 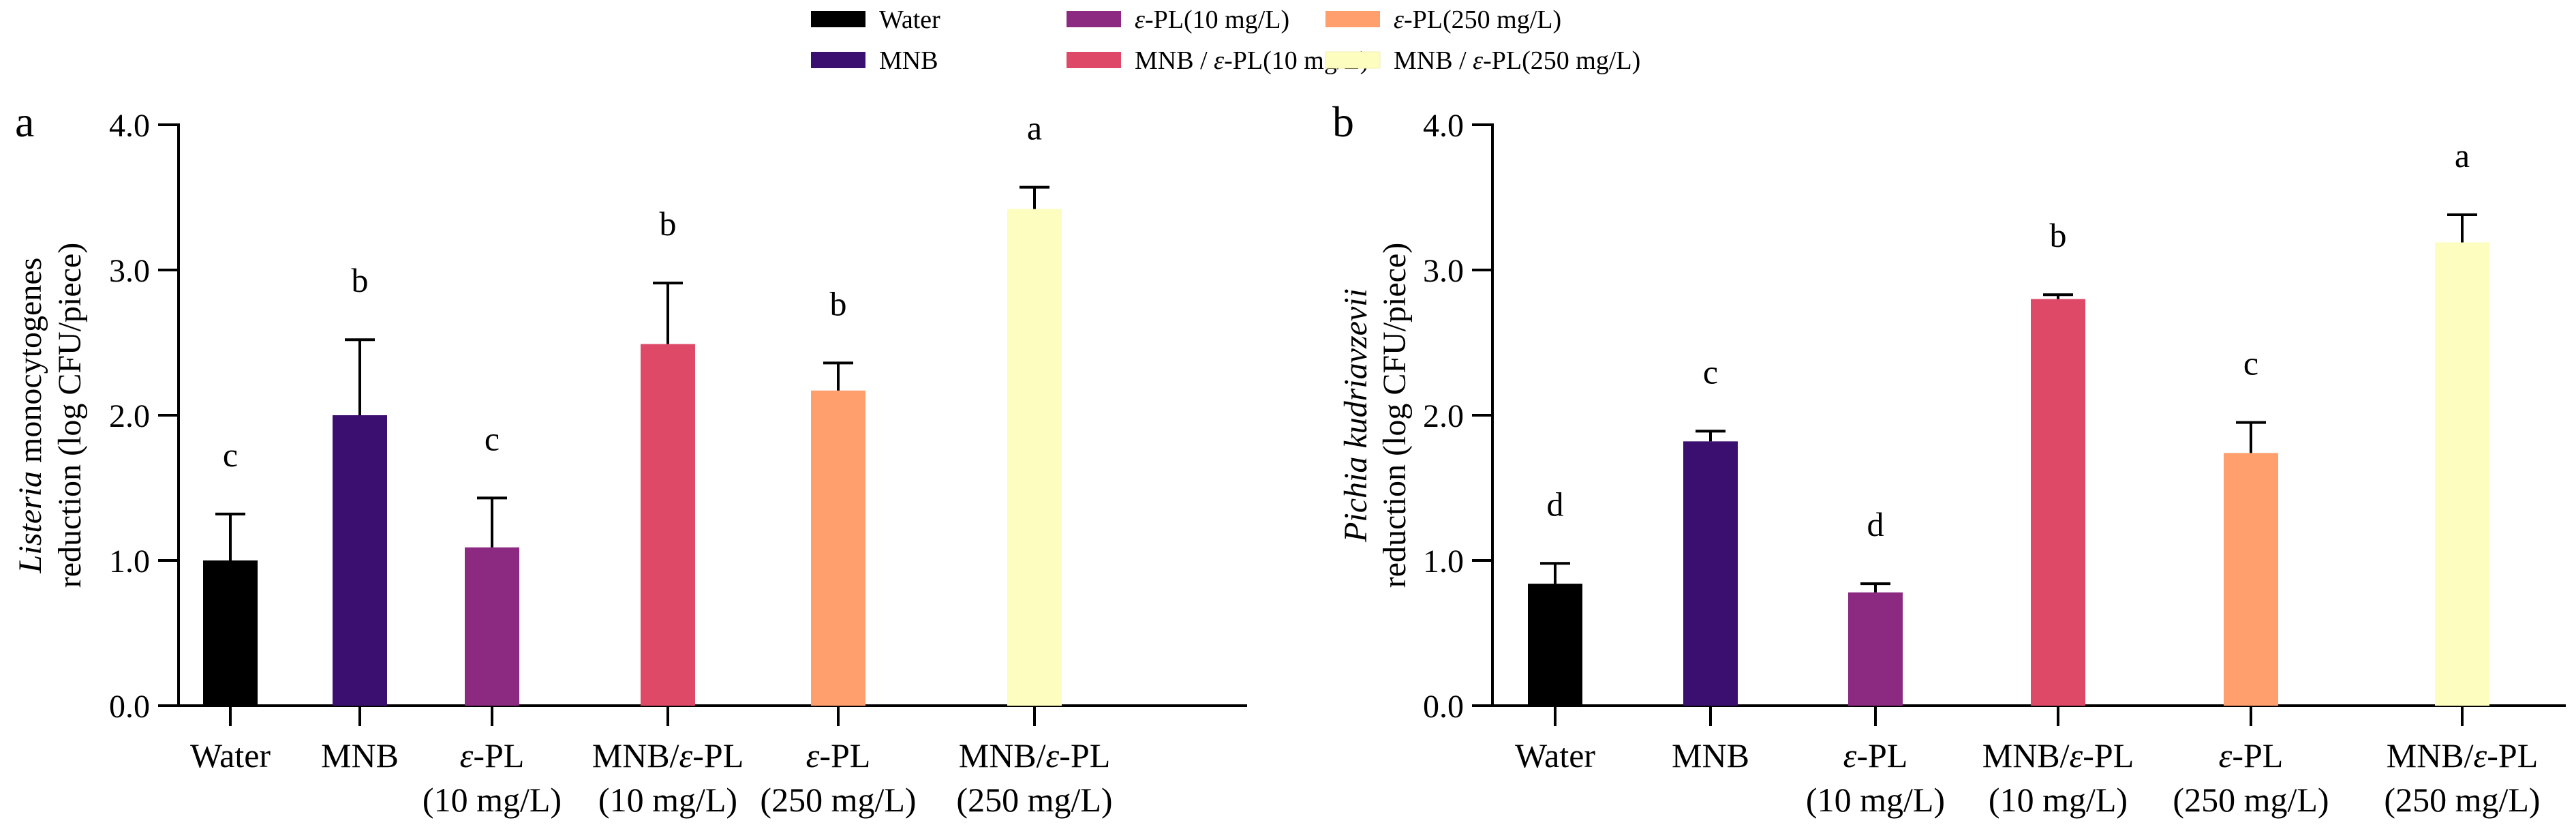 What do you see at coordinates (908, 60) in the screenshot?
I see `legend-label: MNB` at bounding box center [908, 60].